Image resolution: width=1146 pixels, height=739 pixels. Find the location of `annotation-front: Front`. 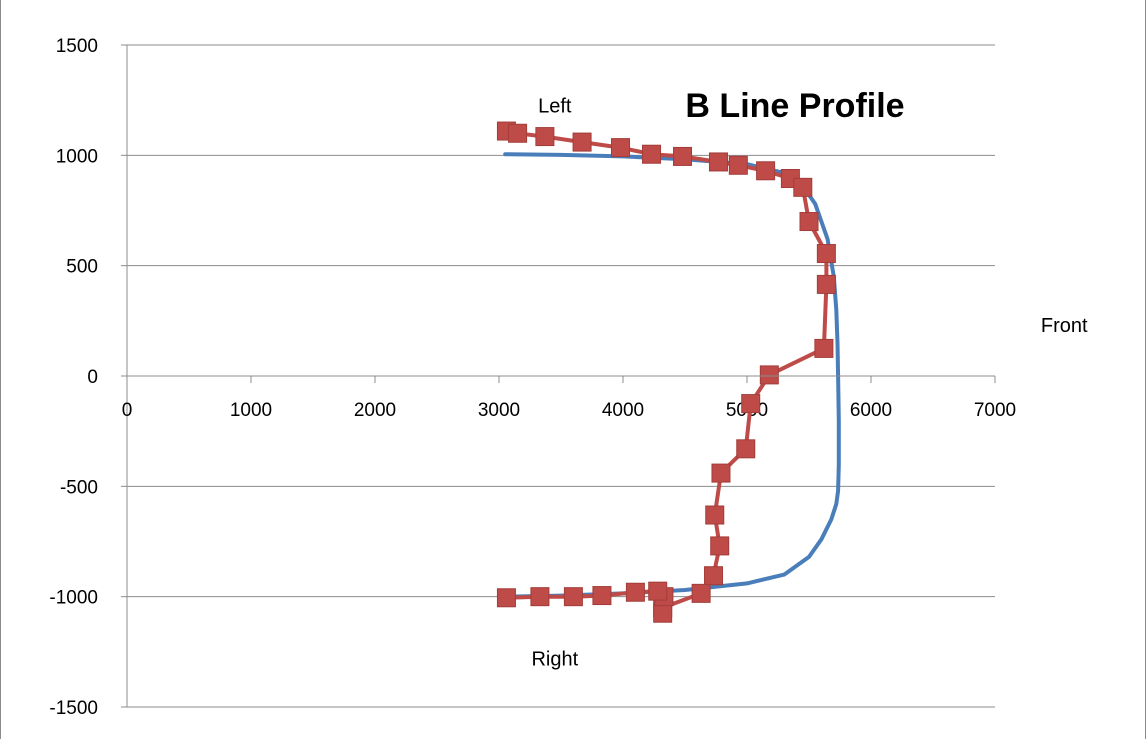

annotation-front: Front is located at coordinates (1064, 326).